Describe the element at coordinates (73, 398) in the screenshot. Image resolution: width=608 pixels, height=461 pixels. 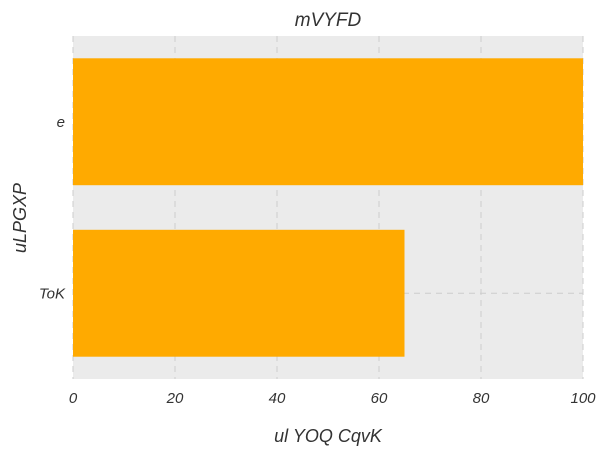
I see `x-tick-label: 0` at that location.